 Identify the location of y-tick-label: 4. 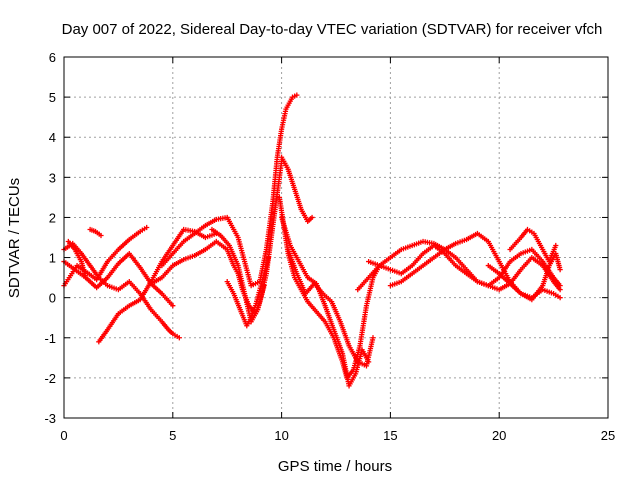
(52, 137).